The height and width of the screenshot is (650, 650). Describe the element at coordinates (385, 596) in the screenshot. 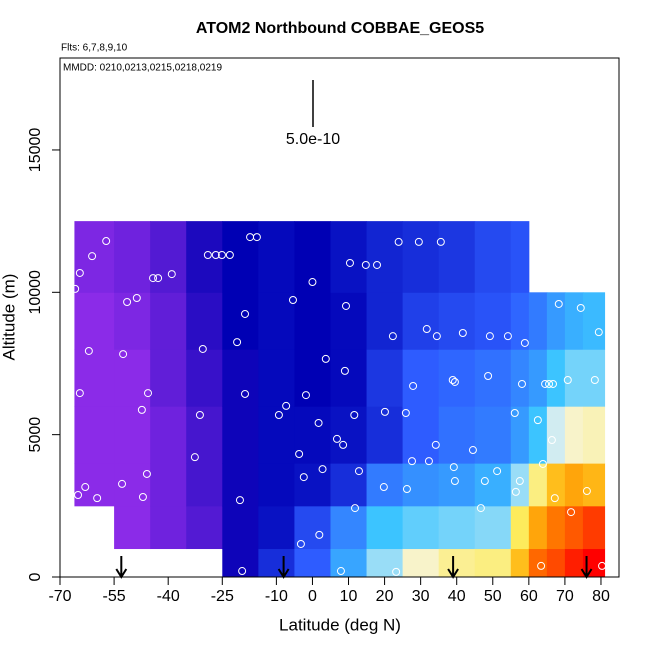

I see `x-tick-label: 20` at that location.